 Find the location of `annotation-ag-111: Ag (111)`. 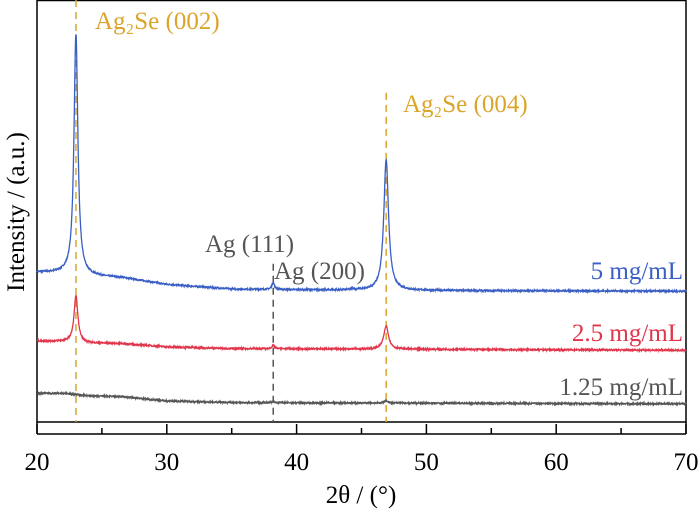

annotation-ag-111: Ag (111) is located at coordinates (249, 244).